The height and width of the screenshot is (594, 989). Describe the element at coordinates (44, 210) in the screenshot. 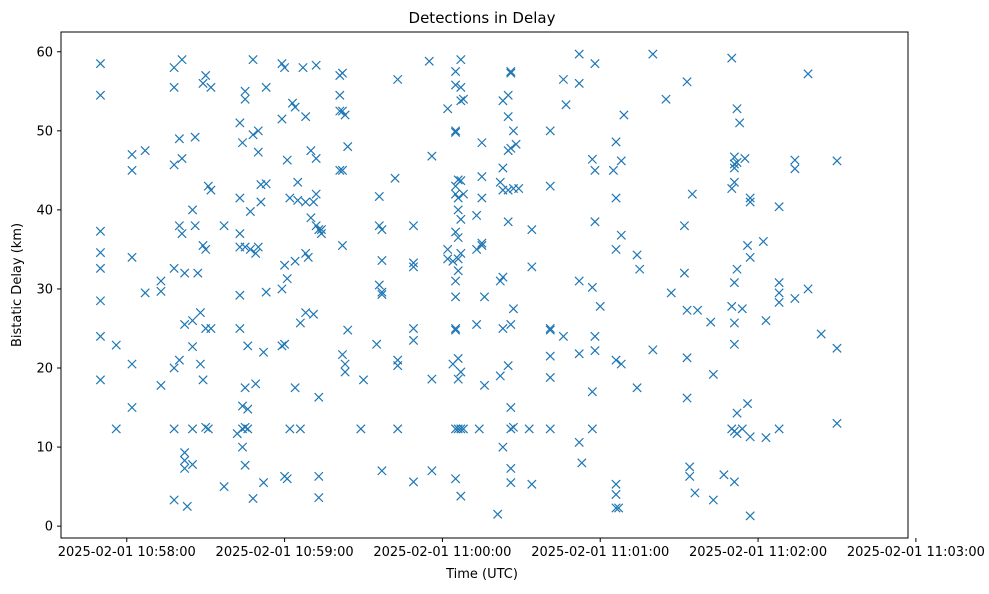

I see `y-tick-label: 40` at that location.